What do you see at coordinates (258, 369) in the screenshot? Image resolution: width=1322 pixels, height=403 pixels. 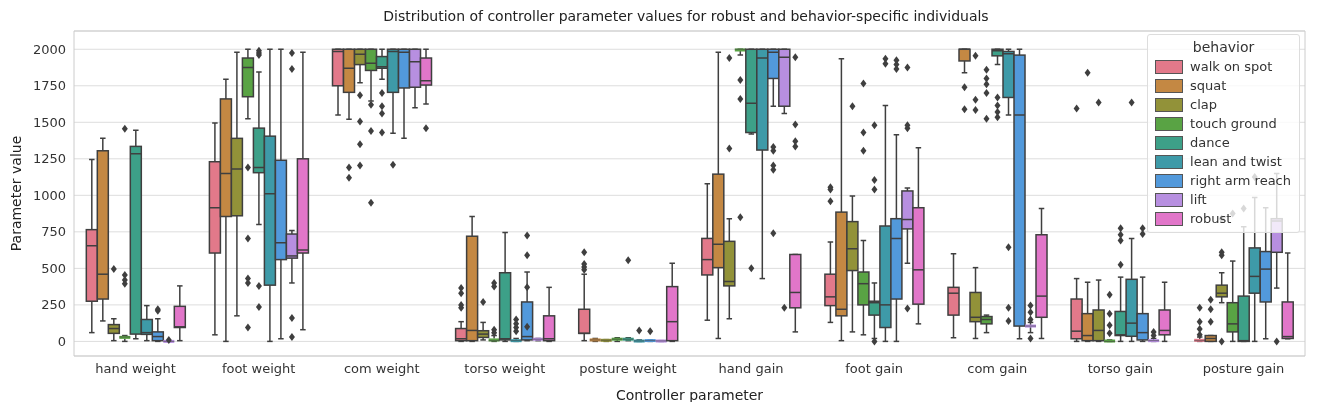 I see `x-tick-label: foot weight` at bounding box center [258, 369].